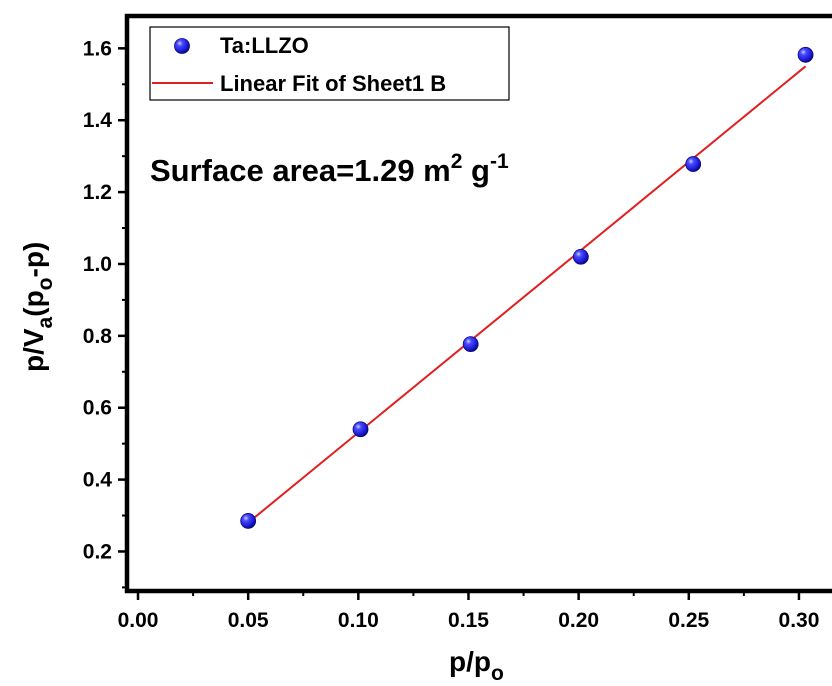 The image size is (832, 686). What do you see at coordinates (248, 620) in the screenshot?
I see `x-tick-label: 0.05` at bounding box center [248, 620].